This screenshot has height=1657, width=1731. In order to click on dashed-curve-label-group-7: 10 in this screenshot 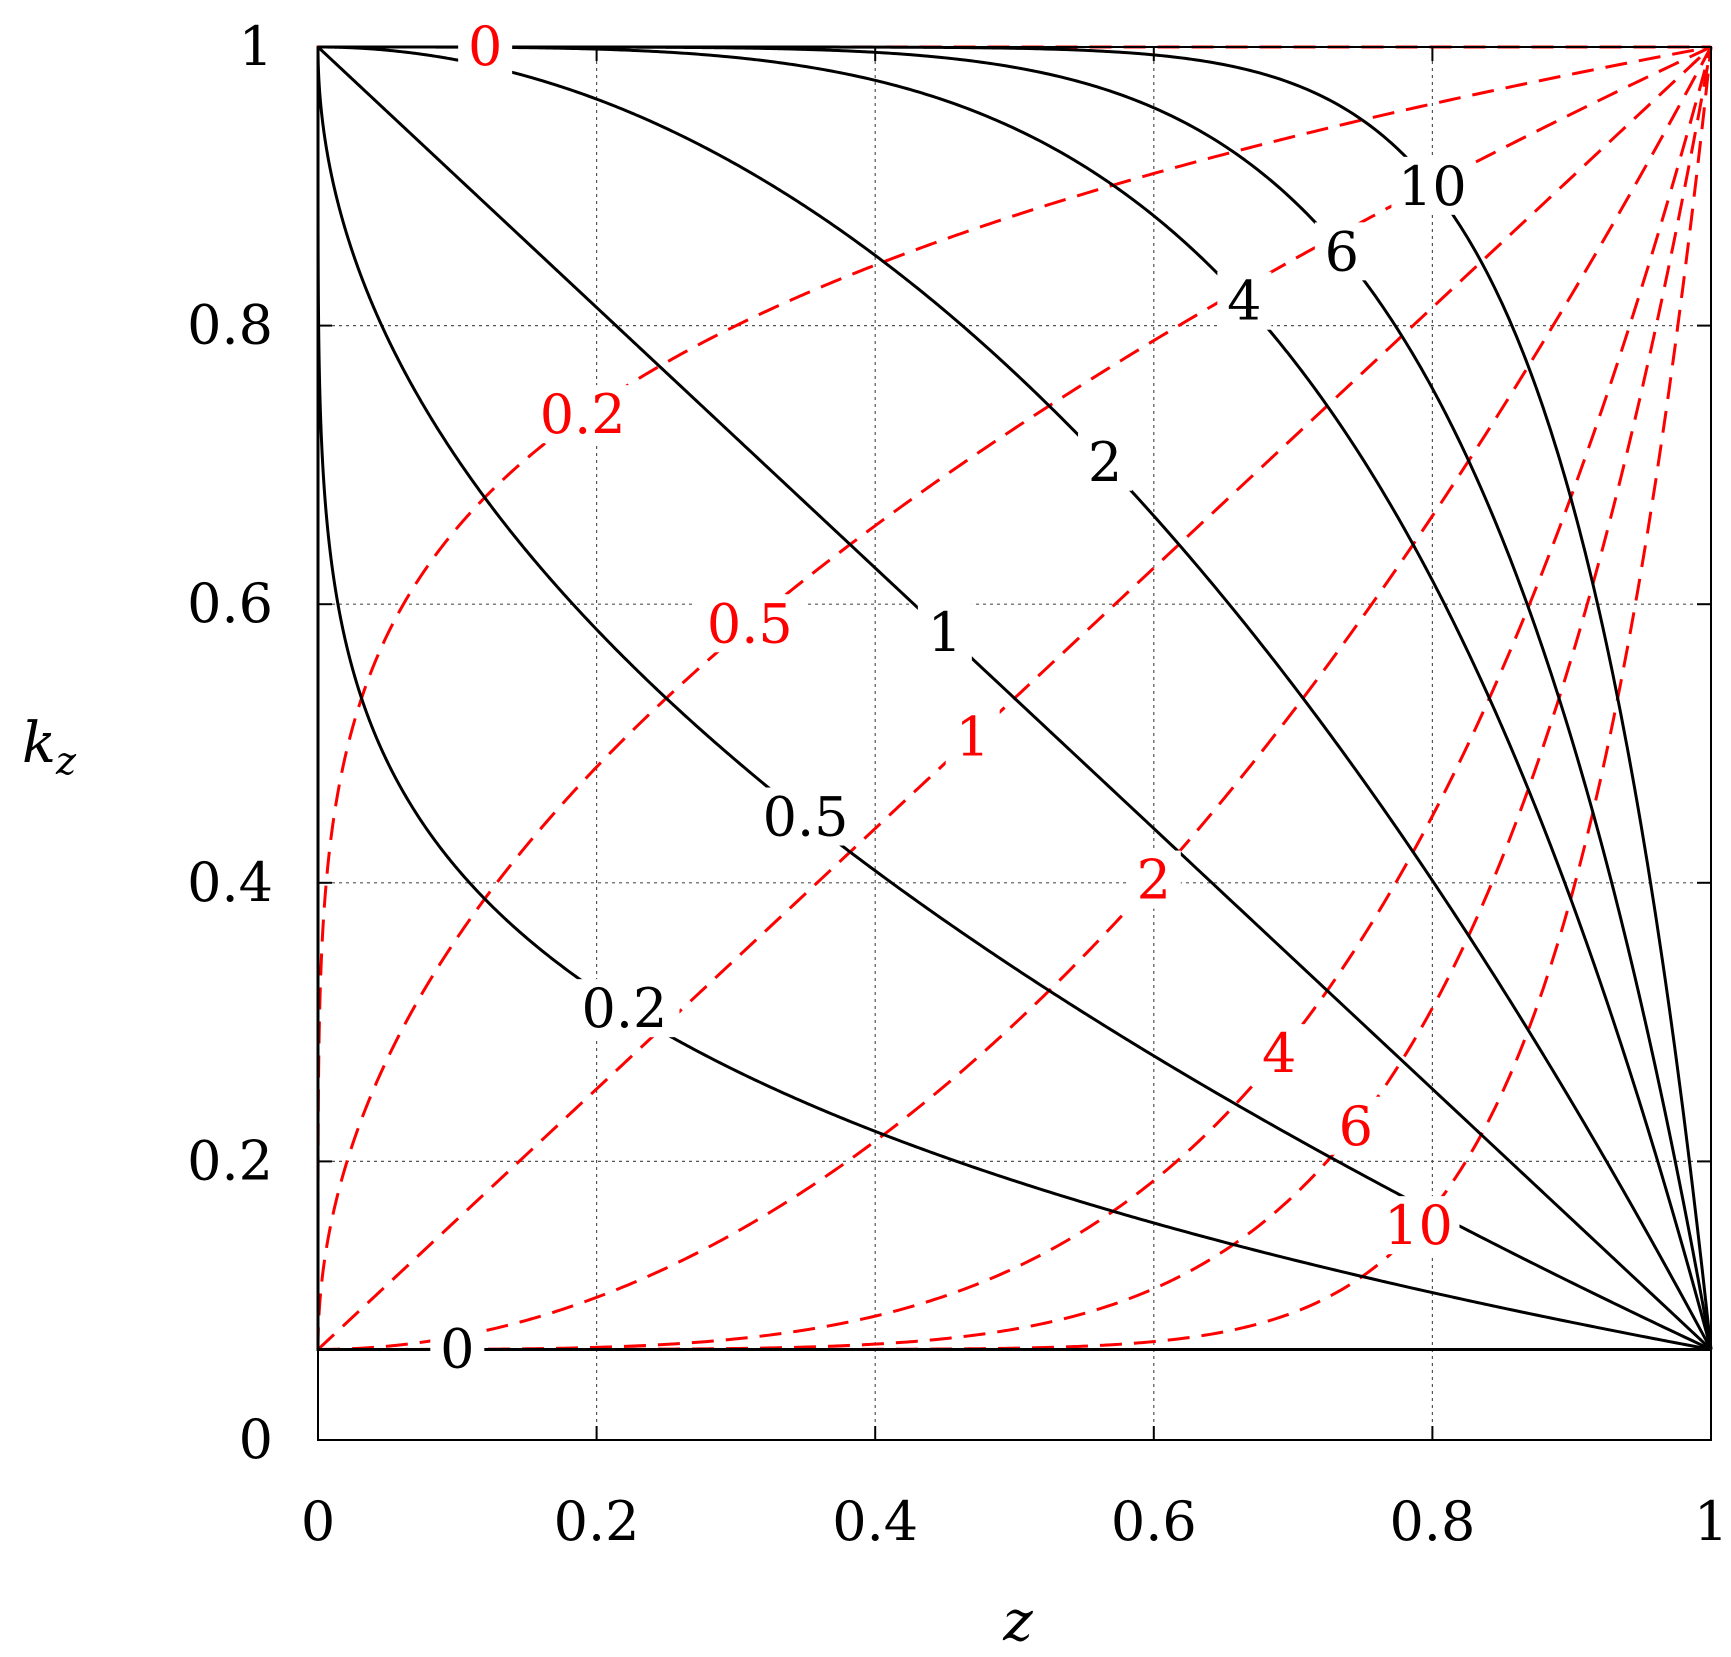, I will do `click(1418, 1225)`.